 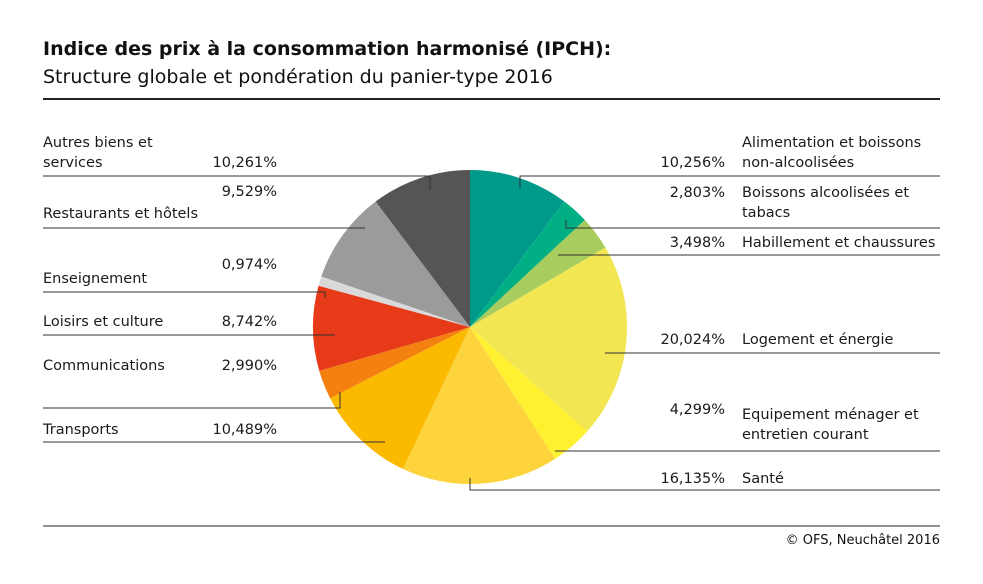 I want to click on category-label: Habillement et chaussures, so click(x=839, y=243).